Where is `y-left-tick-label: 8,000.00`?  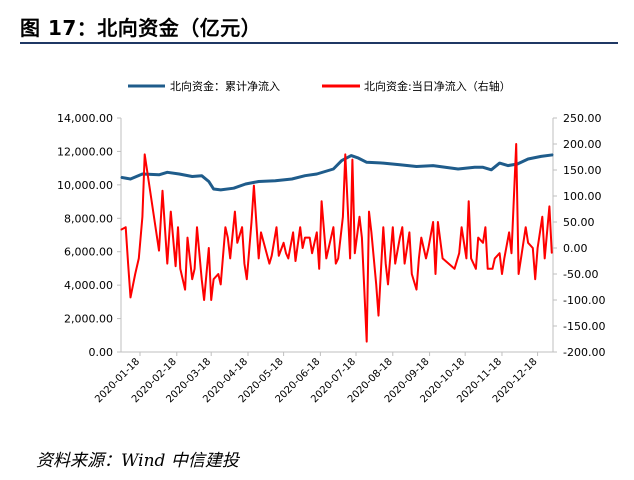
y-left-tick-label: 8,000.00 is located at coordinates (88, 218).